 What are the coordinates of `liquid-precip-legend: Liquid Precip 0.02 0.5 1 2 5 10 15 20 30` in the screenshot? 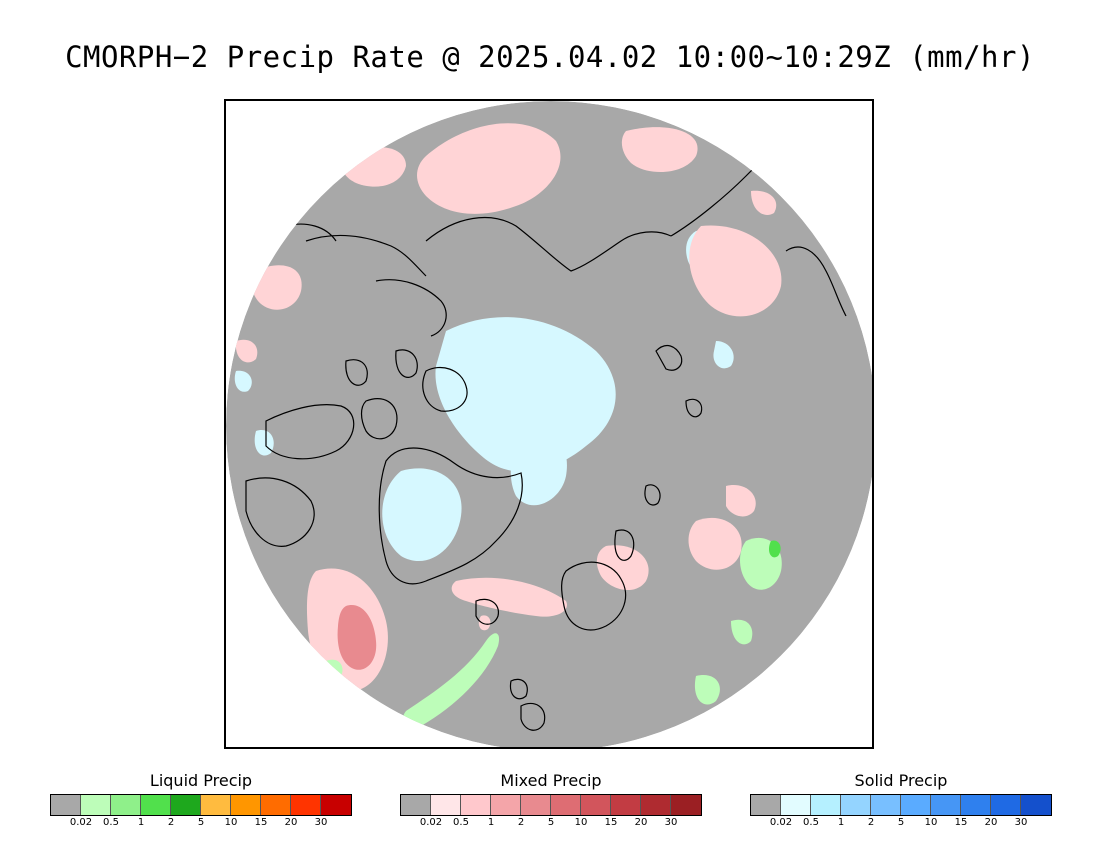 It's located at (201, 801).